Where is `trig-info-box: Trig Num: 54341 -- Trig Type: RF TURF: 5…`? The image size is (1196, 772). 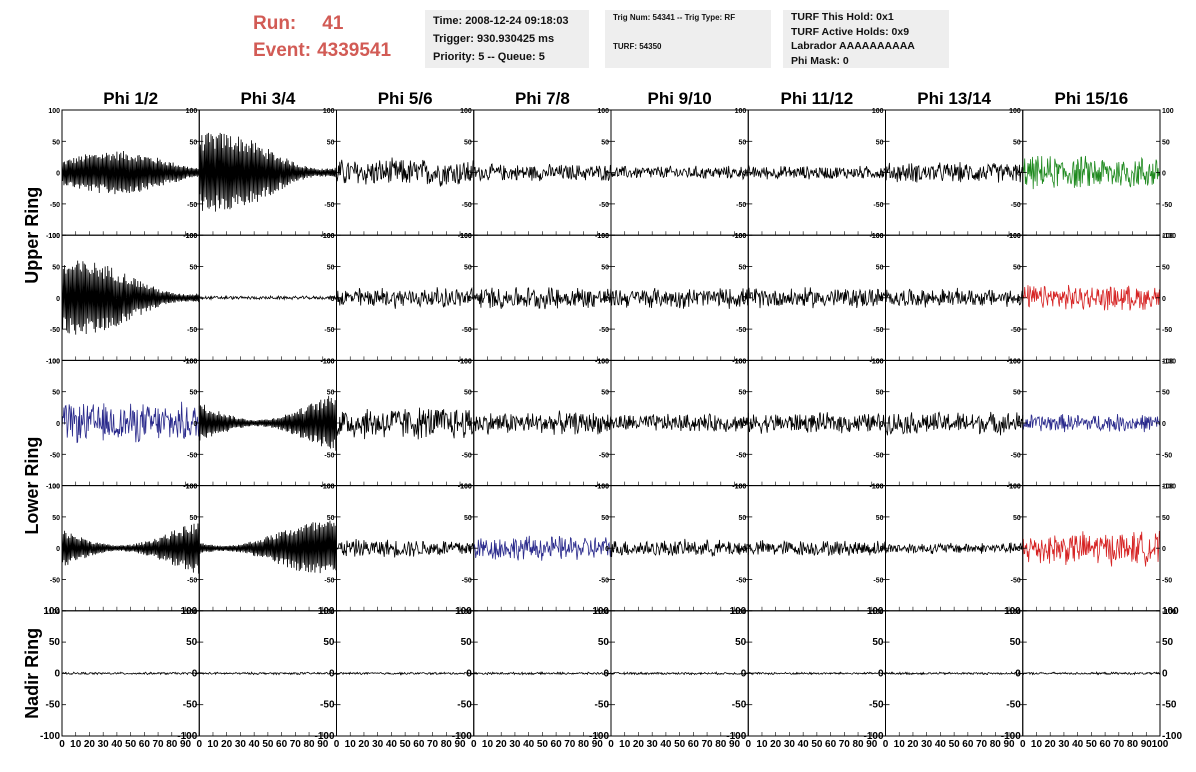
trig-info-box: Trig Num: 54341 -- Trig Type: RF TURF: 5… is located at coordinates (688, 39).